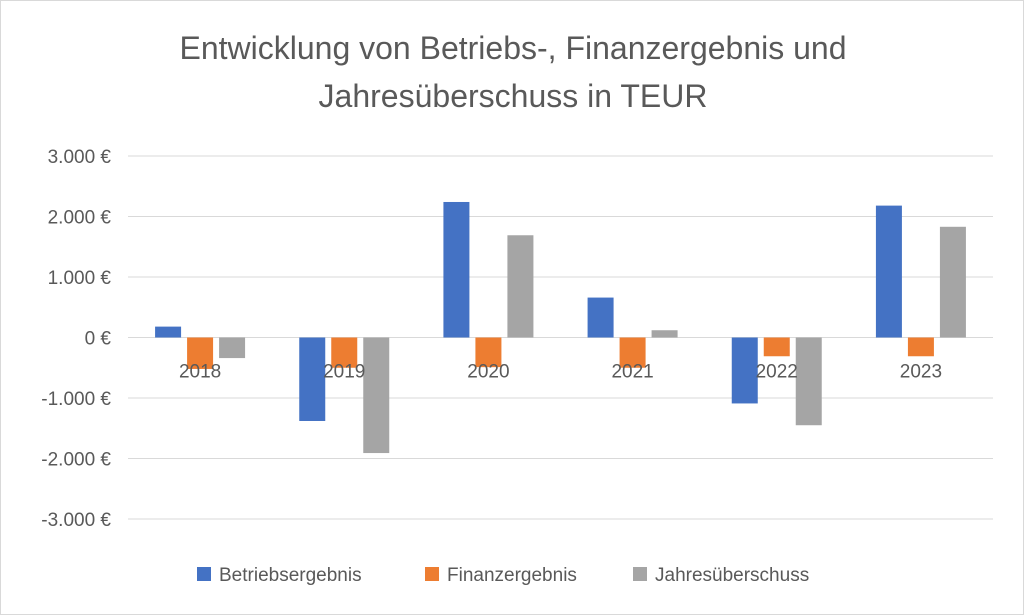 The image size is (1024, 616). Describe the element at coordinates (777, 372) in the screenshot. I see `x-tick-label: 2022` at that location.